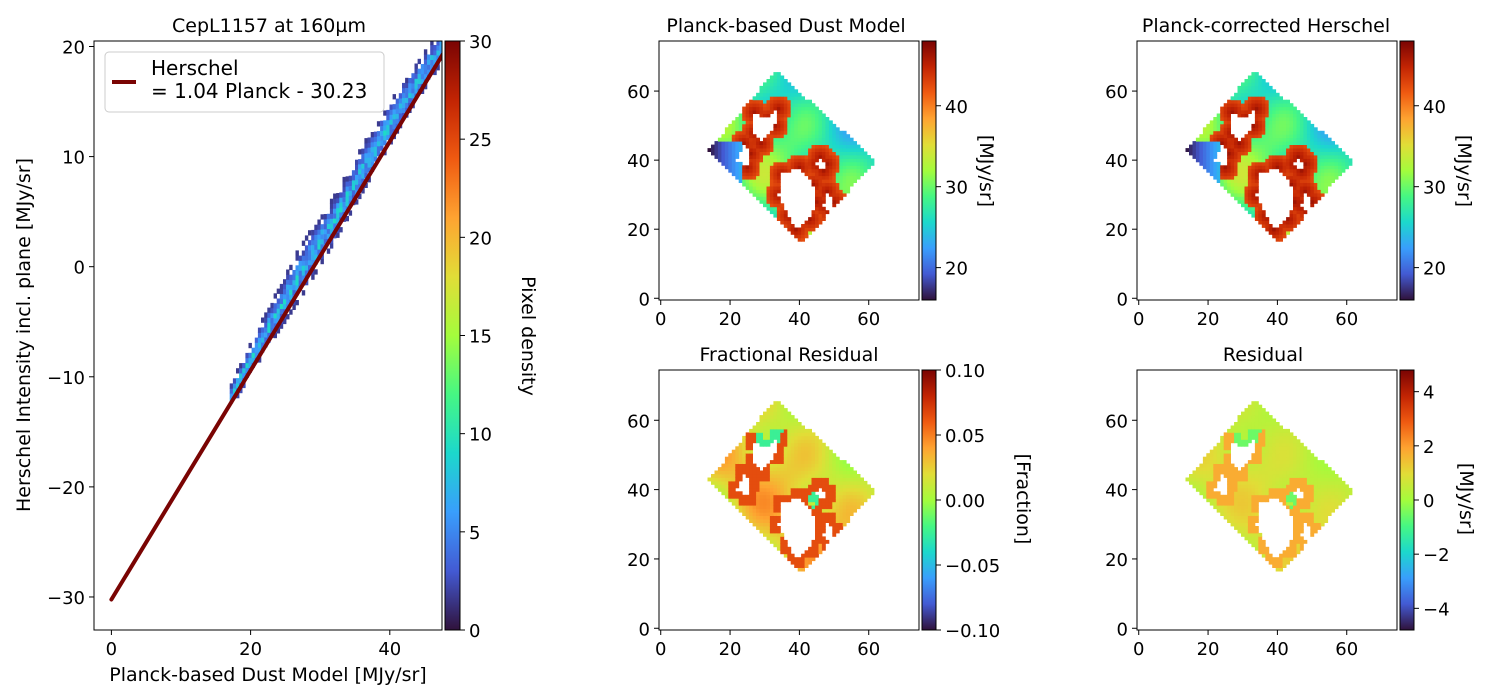 This screenshot has height=700, width=1500. I want to click on residual-axes-frame, so click(1267, 500).